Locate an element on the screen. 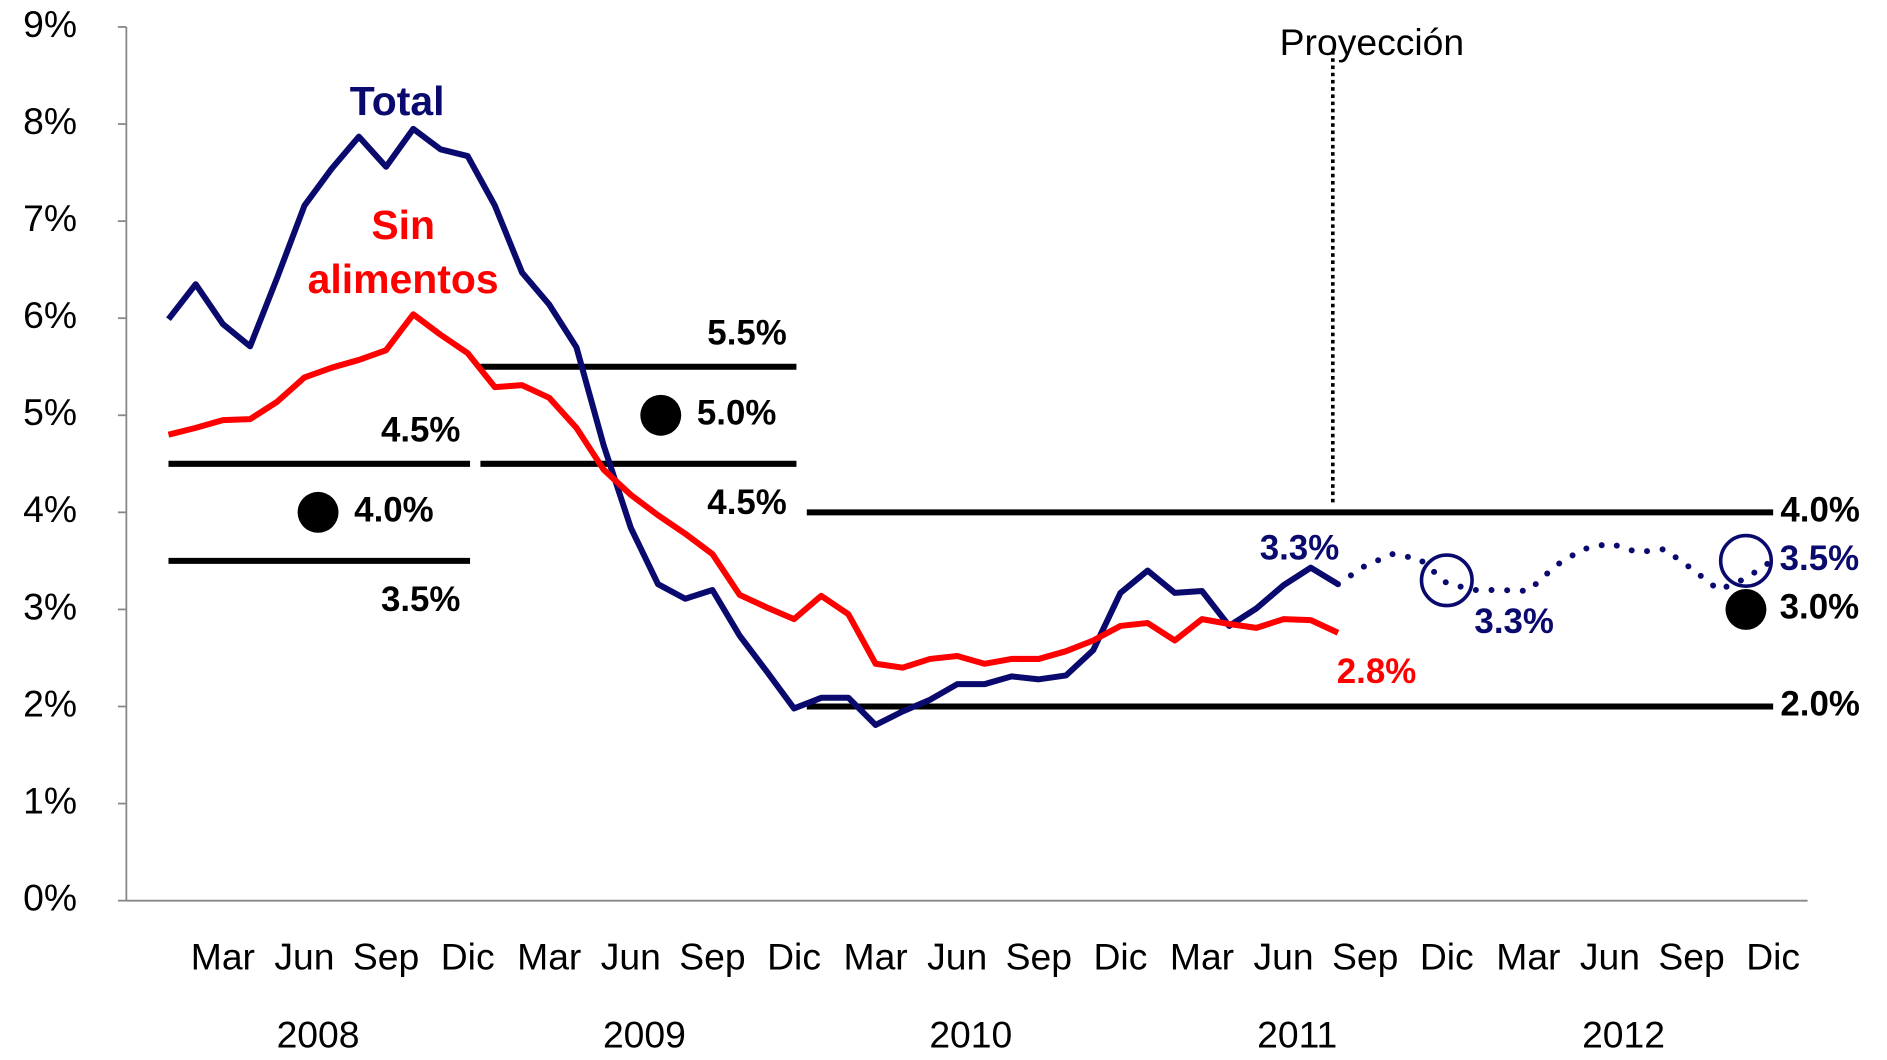 The width and height of the screenshot is (1887, 1060). projection-label: Proyección is located at coordinates (1372, 42).